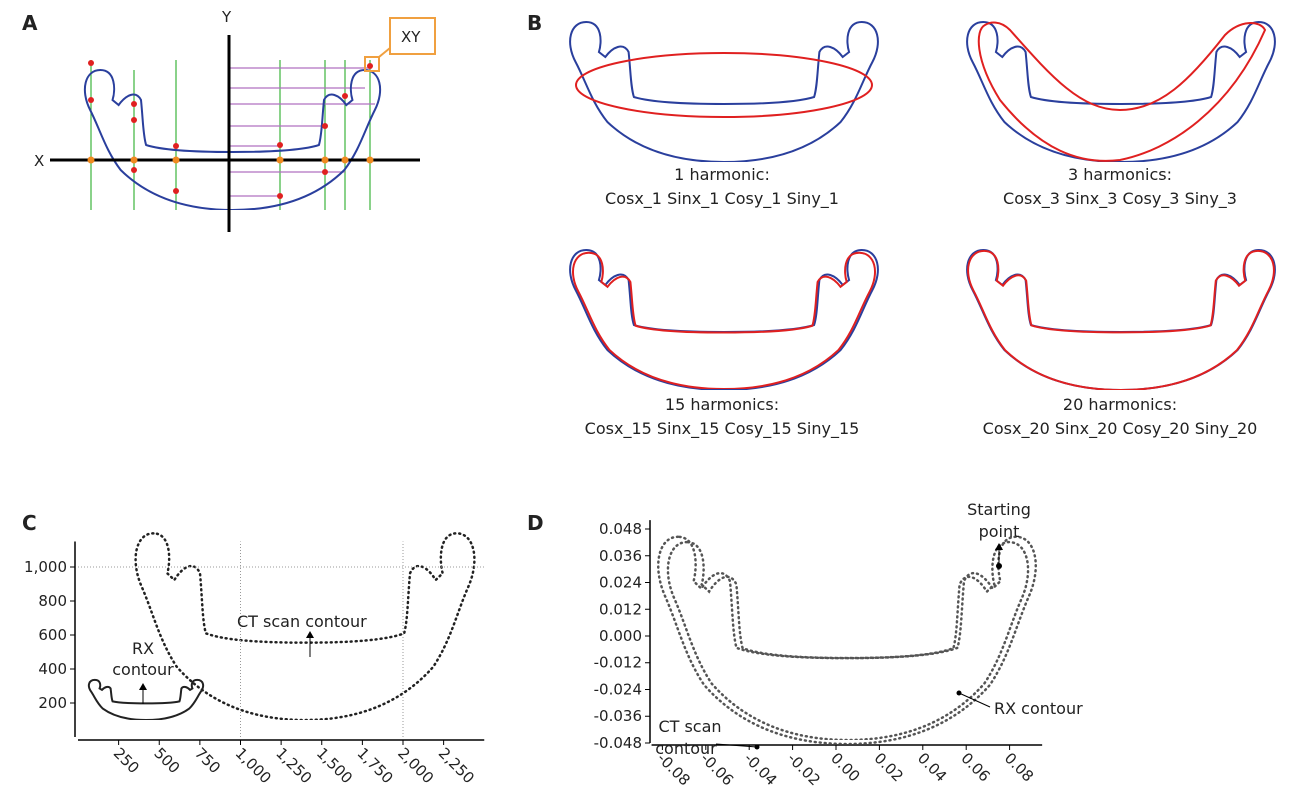 The width and height of the screenshot is (1291, 796). I want to click on y-tick-label: 0.048, so click(620, 529).